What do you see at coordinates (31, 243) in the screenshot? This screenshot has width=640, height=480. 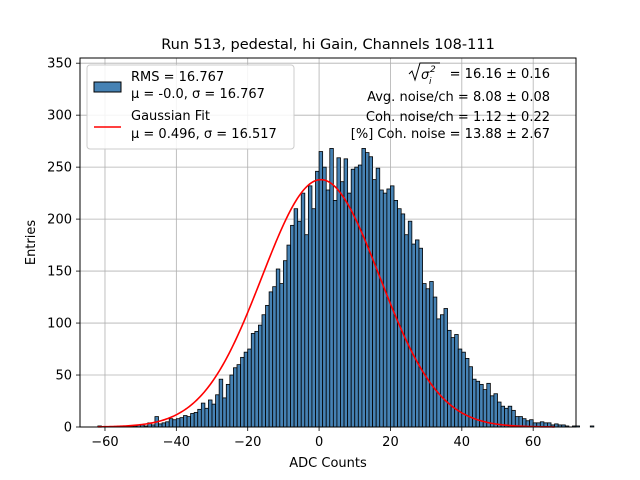 I see `y-axis-label: Entries` at bounding box center [31, 243].